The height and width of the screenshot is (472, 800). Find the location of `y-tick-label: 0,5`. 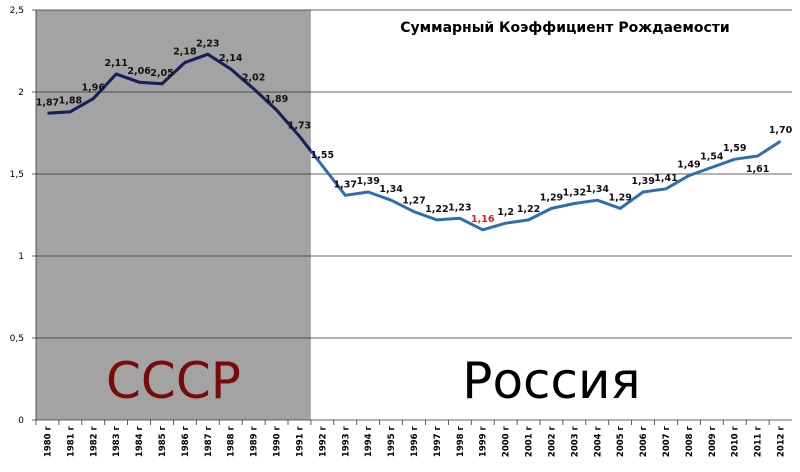

y-tick-label: 0,5 is located at coordinates (17, 339).